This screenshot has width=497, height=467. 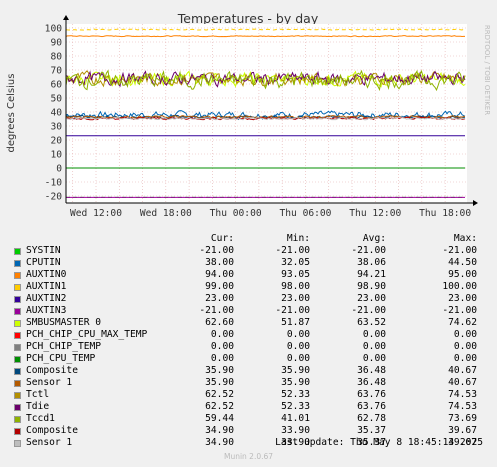 I want to click on legend-min: 98.00, so click(x=295, y=286).